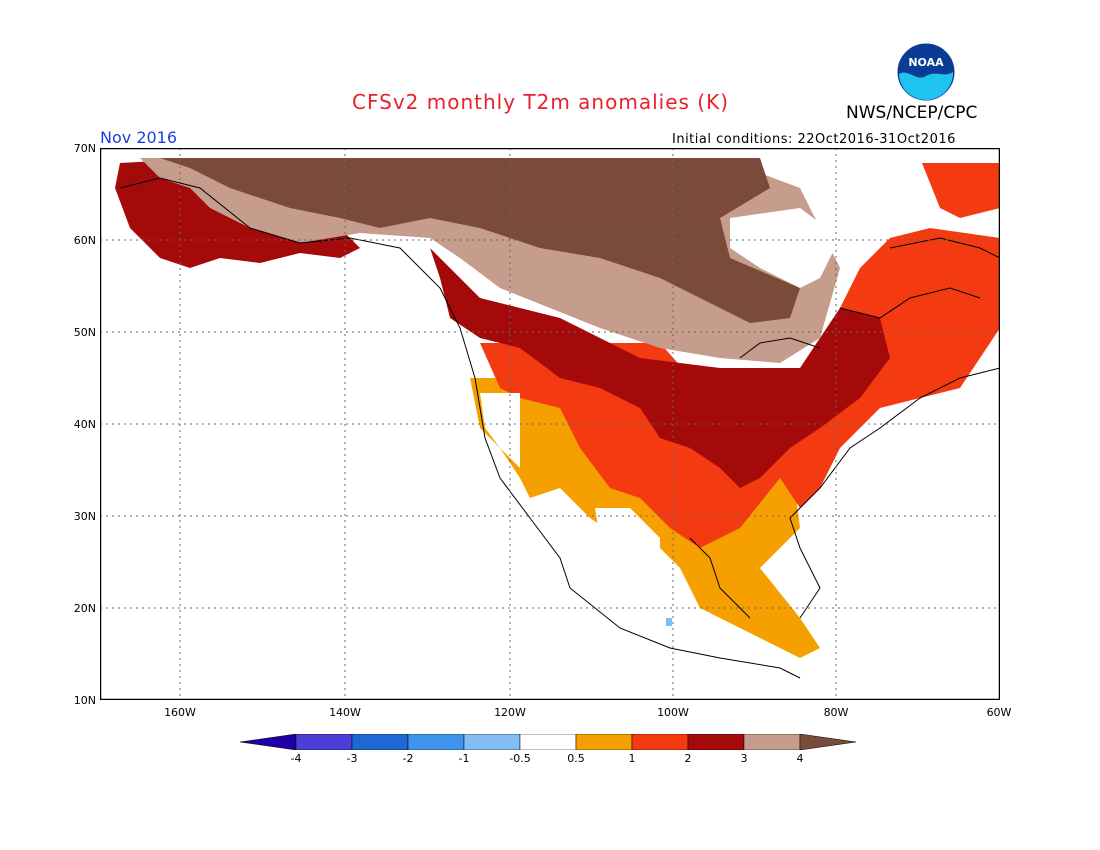 The width and height of the screenshot is (1100, 850). I want to click on field-near-normal-mexico, so click(627, 568).